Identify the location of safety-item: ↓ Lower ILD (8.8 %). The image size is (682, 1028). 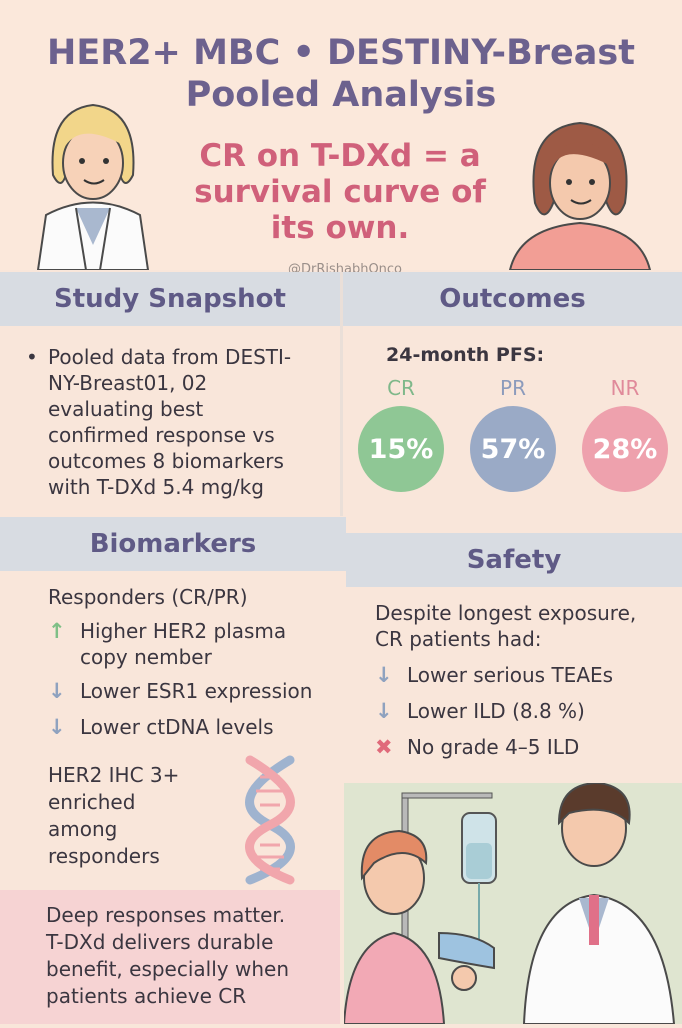
(527, 711).